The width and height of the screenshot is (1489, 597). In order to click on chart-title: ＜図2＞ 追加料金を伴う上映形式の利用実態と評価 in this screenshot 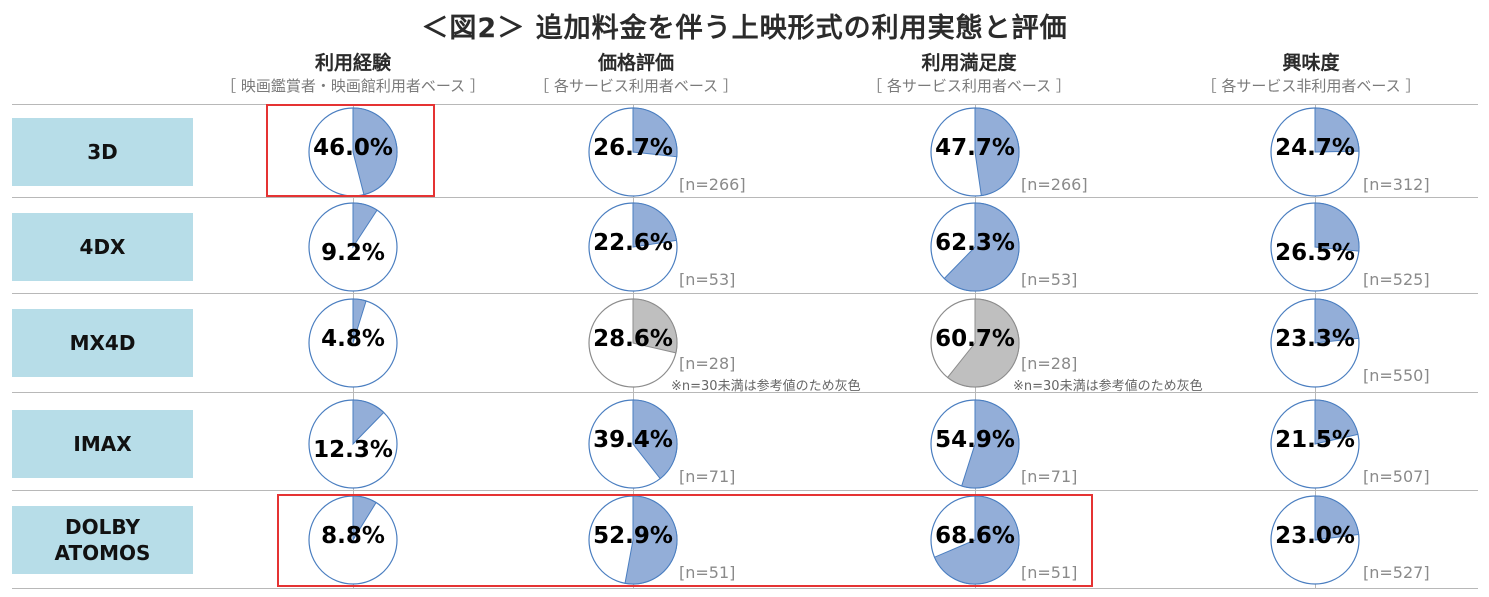, I will do `click(744, 28)`.